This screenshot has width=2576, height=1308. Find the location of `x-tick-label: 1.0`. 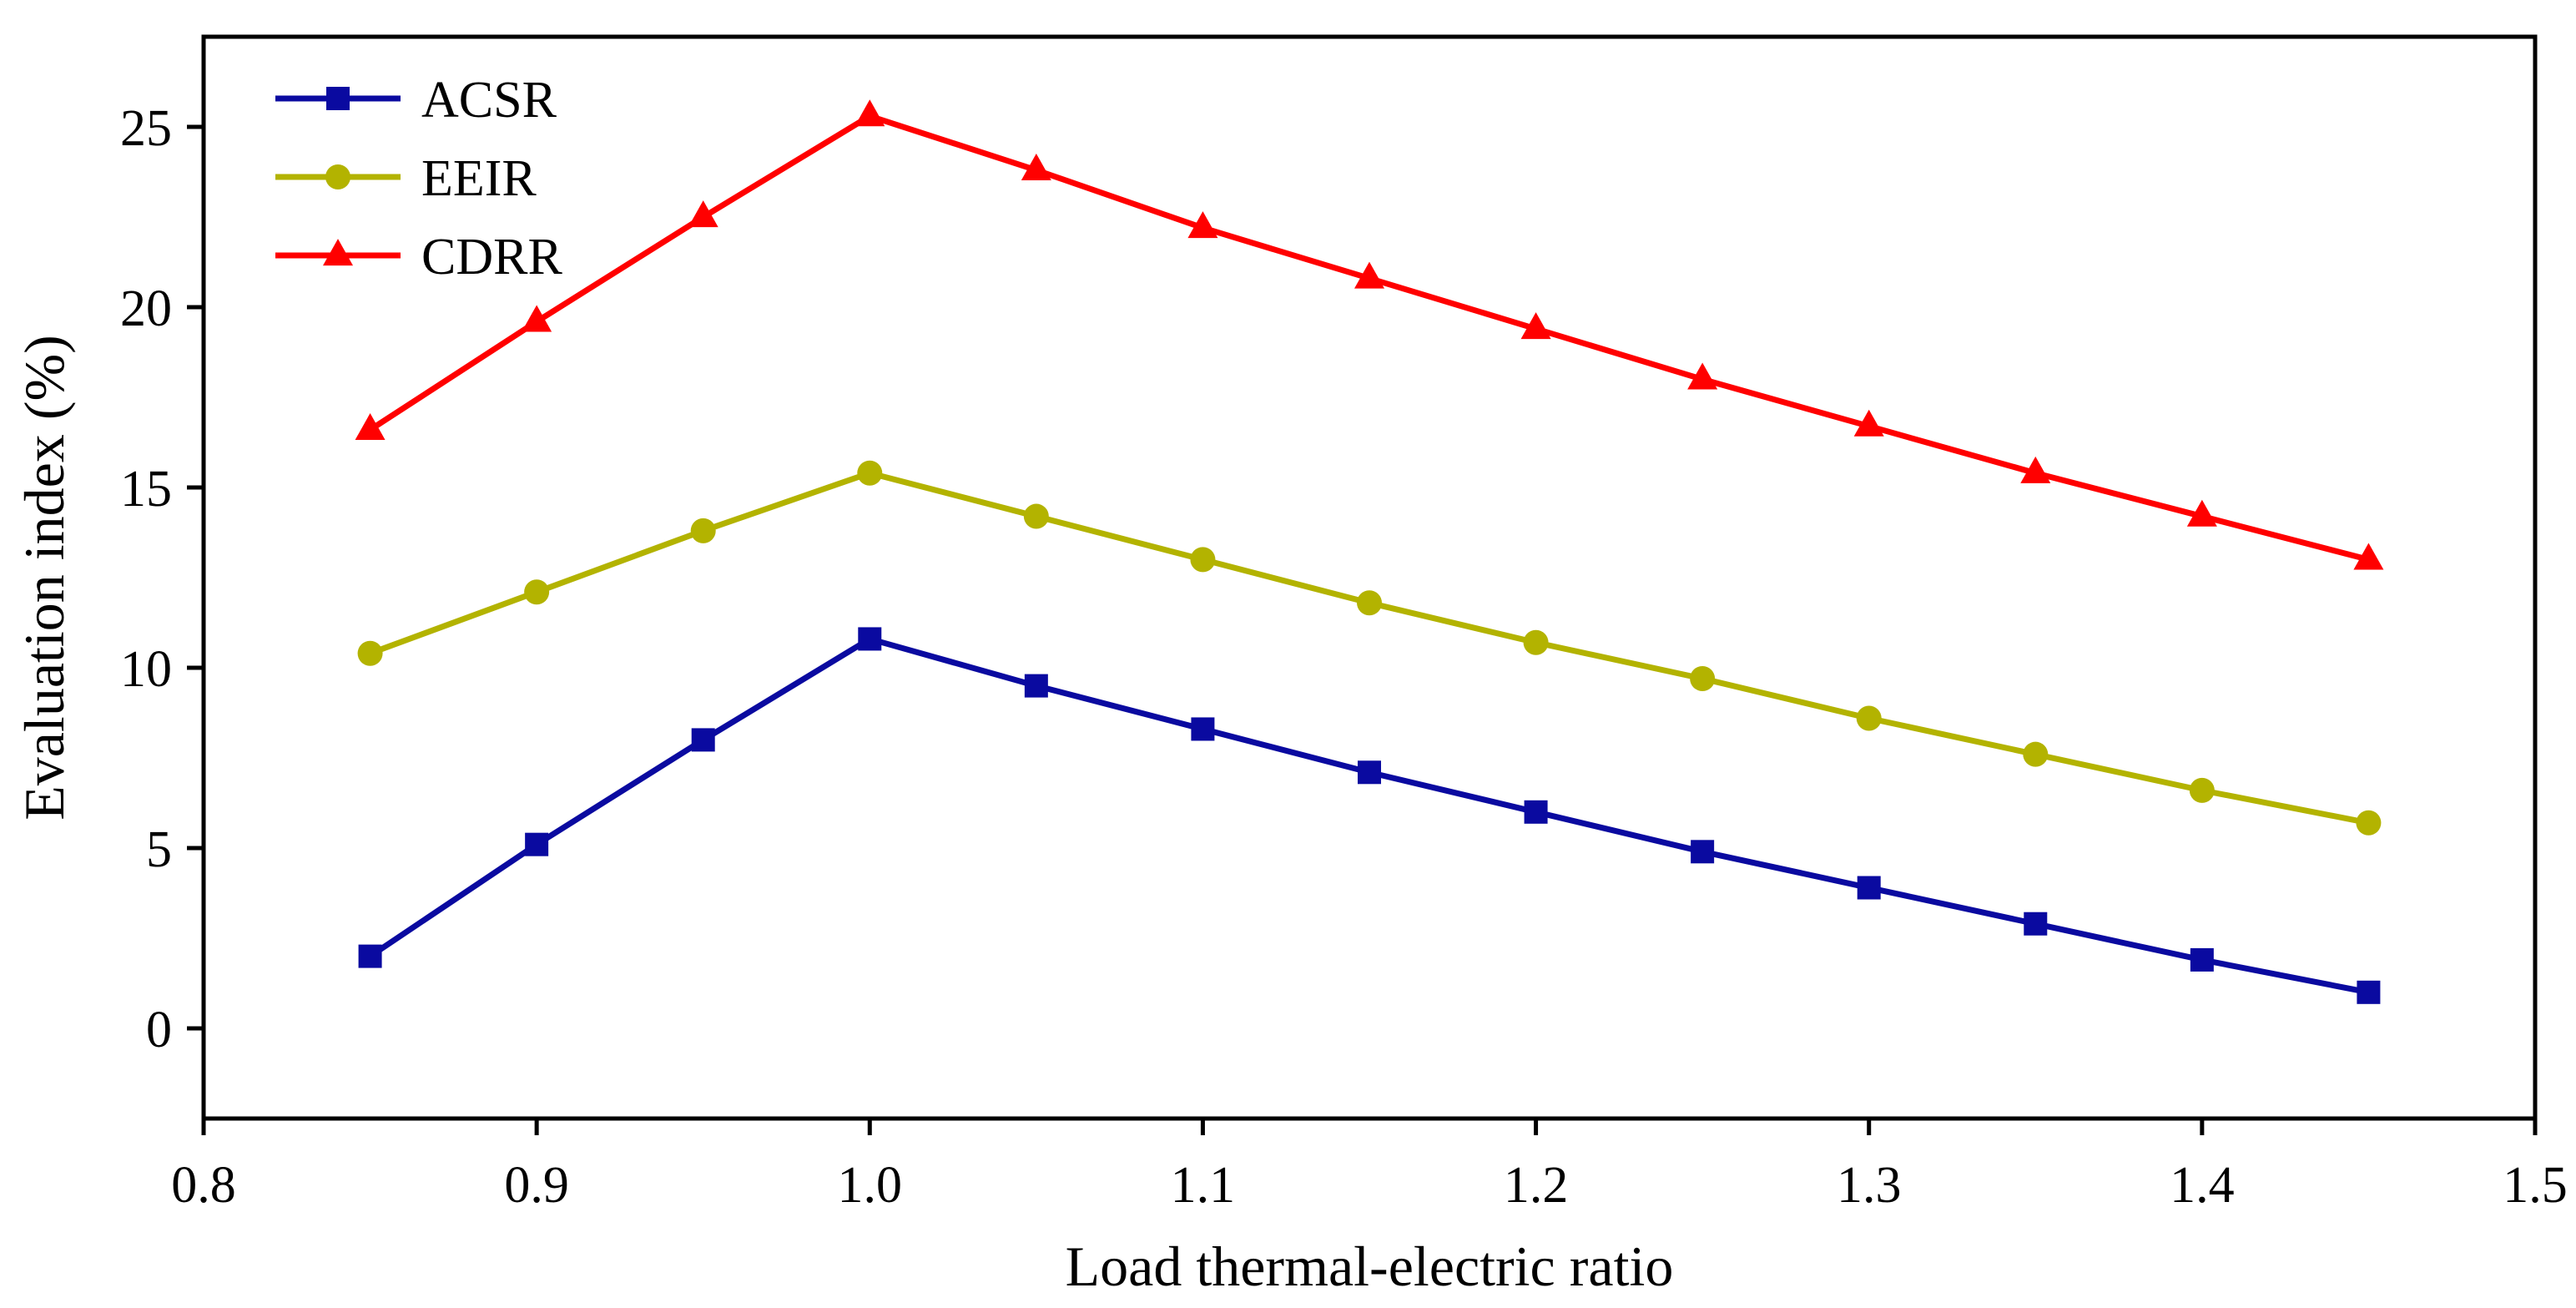

x-tick-label: 1.0 is located at coordinates (871, 1186).